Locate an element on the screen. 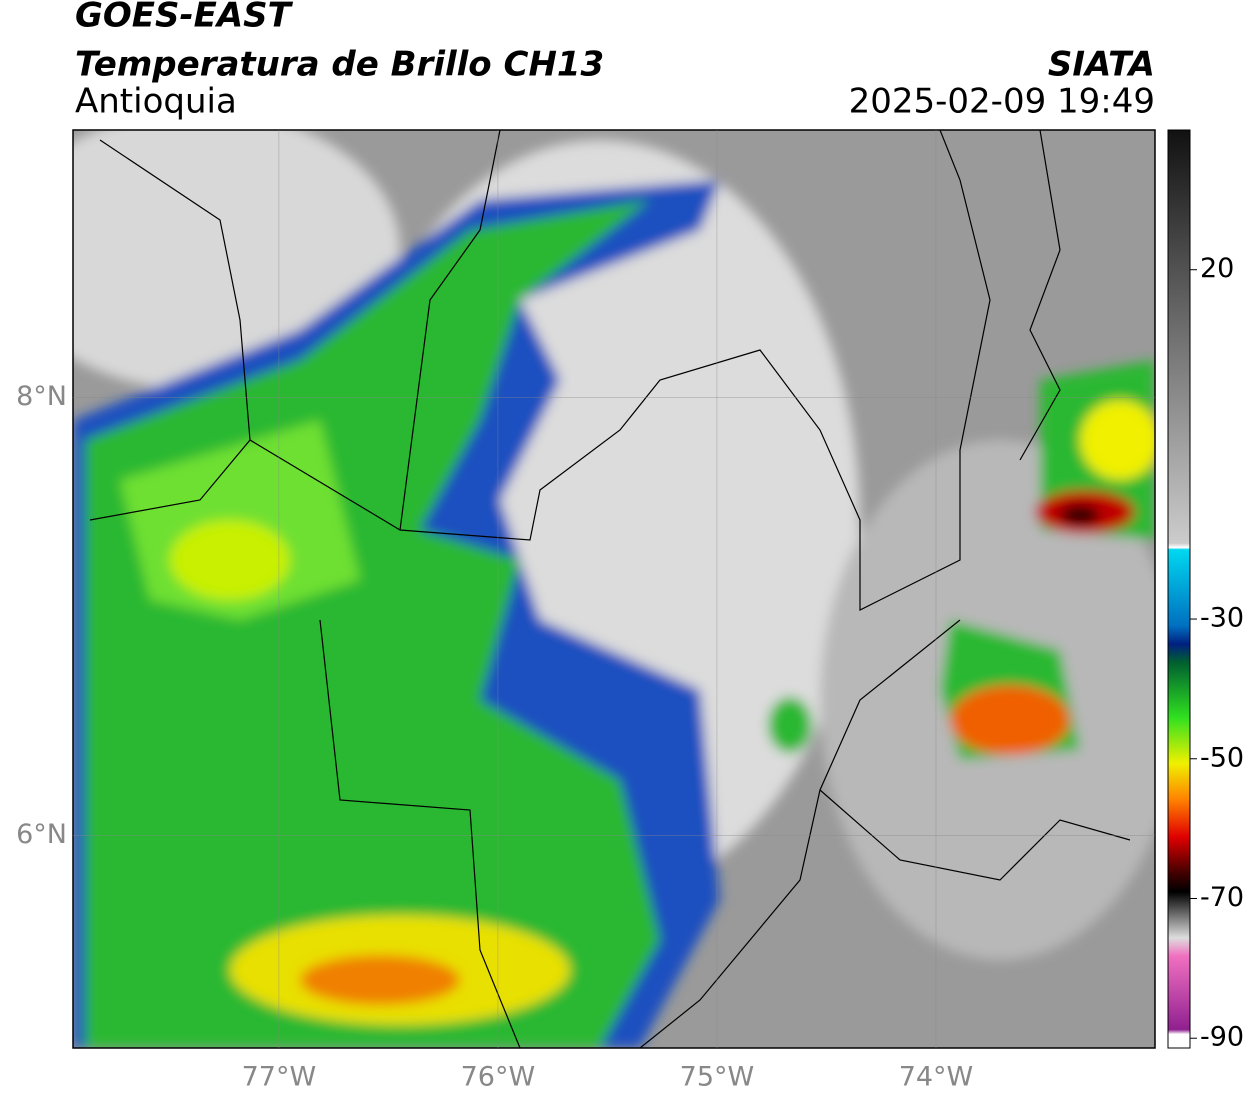 Image resolution: width=1252 pixels, height=1103 pixels. colorbar-tick-label: -30 is located at coordinates (1222, 618).